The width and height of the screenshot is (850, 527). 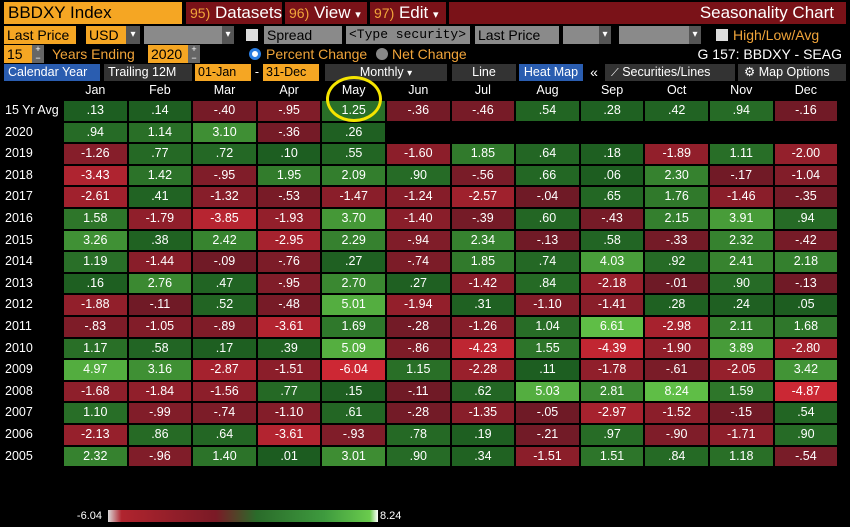 I want to click on line-view-tab: Line, so click(x=484, y=72).